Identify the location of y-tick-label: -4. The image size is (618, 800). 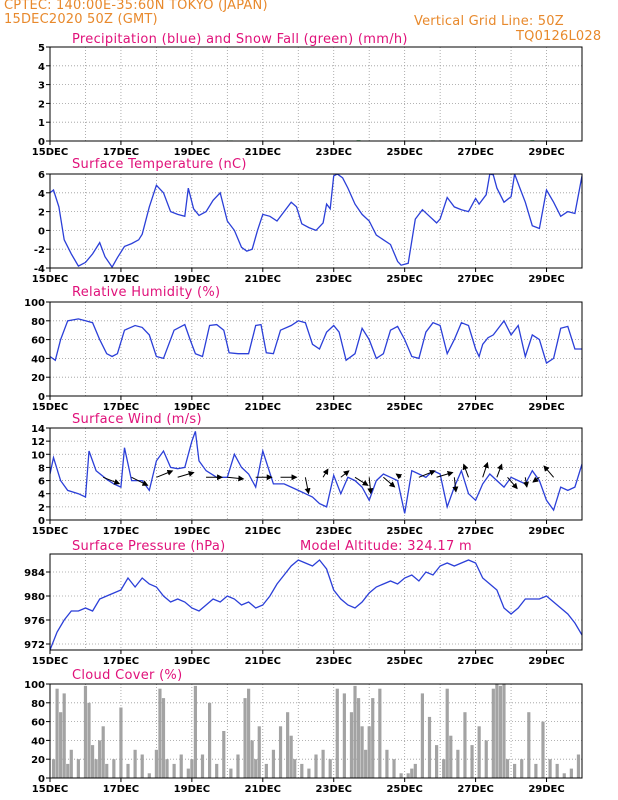
(39, 269).